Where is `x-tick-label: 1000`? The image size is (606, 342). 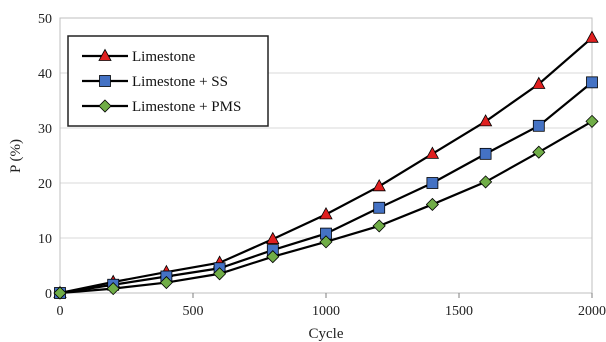 x-tick-label: 1000 is located at coordinates (326, 311).